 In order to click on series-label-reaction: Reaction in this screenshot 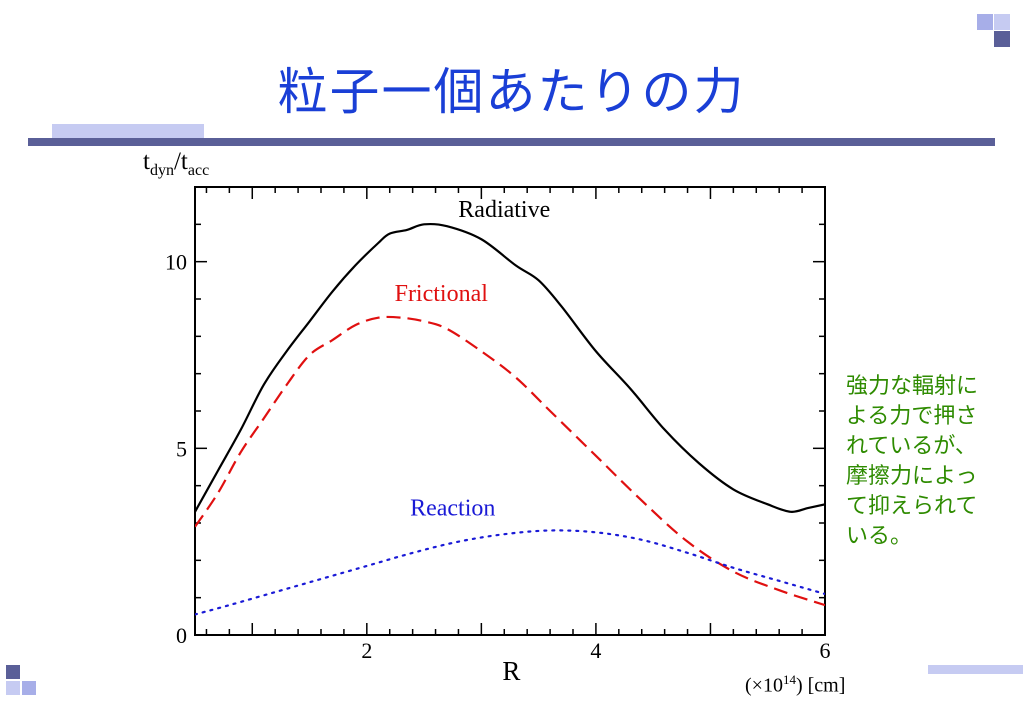, I will do `click(452, 509)`.